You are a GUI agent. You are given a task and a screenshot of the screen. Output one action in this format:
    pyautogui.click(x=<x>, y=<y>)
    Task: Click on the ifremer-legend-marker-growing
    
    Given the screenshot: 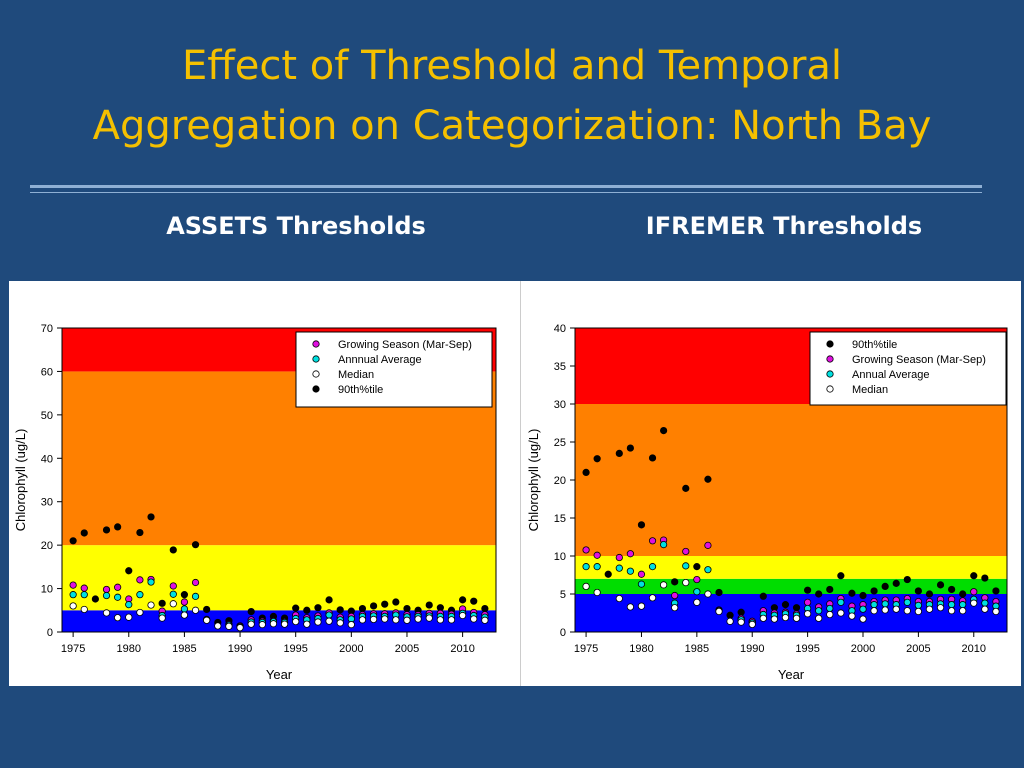 What is the action you would take?
    pyautogui.click(x=830, y=359)
    